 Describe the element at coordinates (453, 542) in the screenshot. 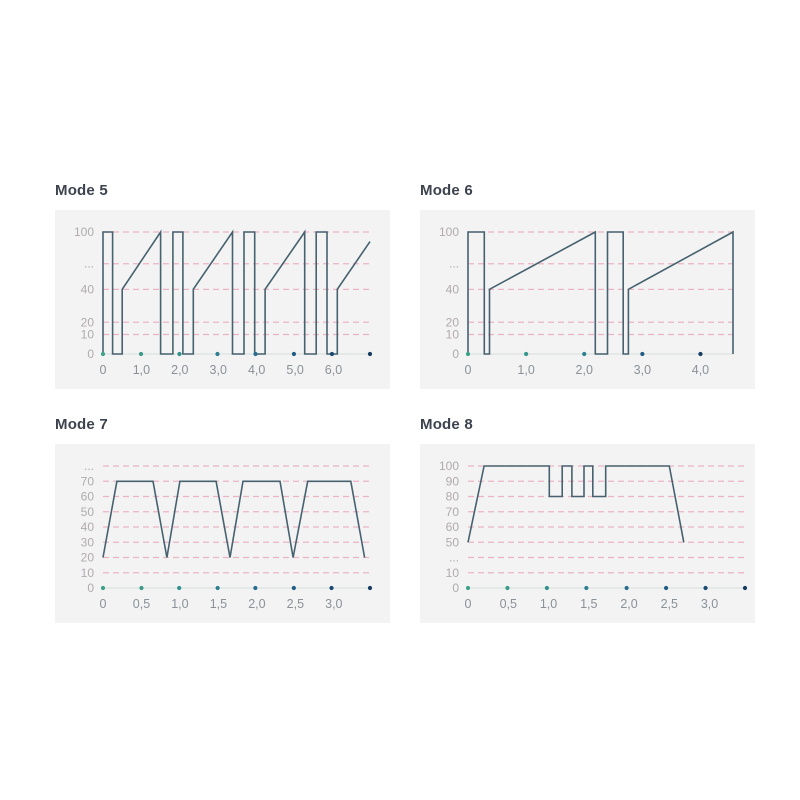

I see `y-tick-label: 50` at that location.